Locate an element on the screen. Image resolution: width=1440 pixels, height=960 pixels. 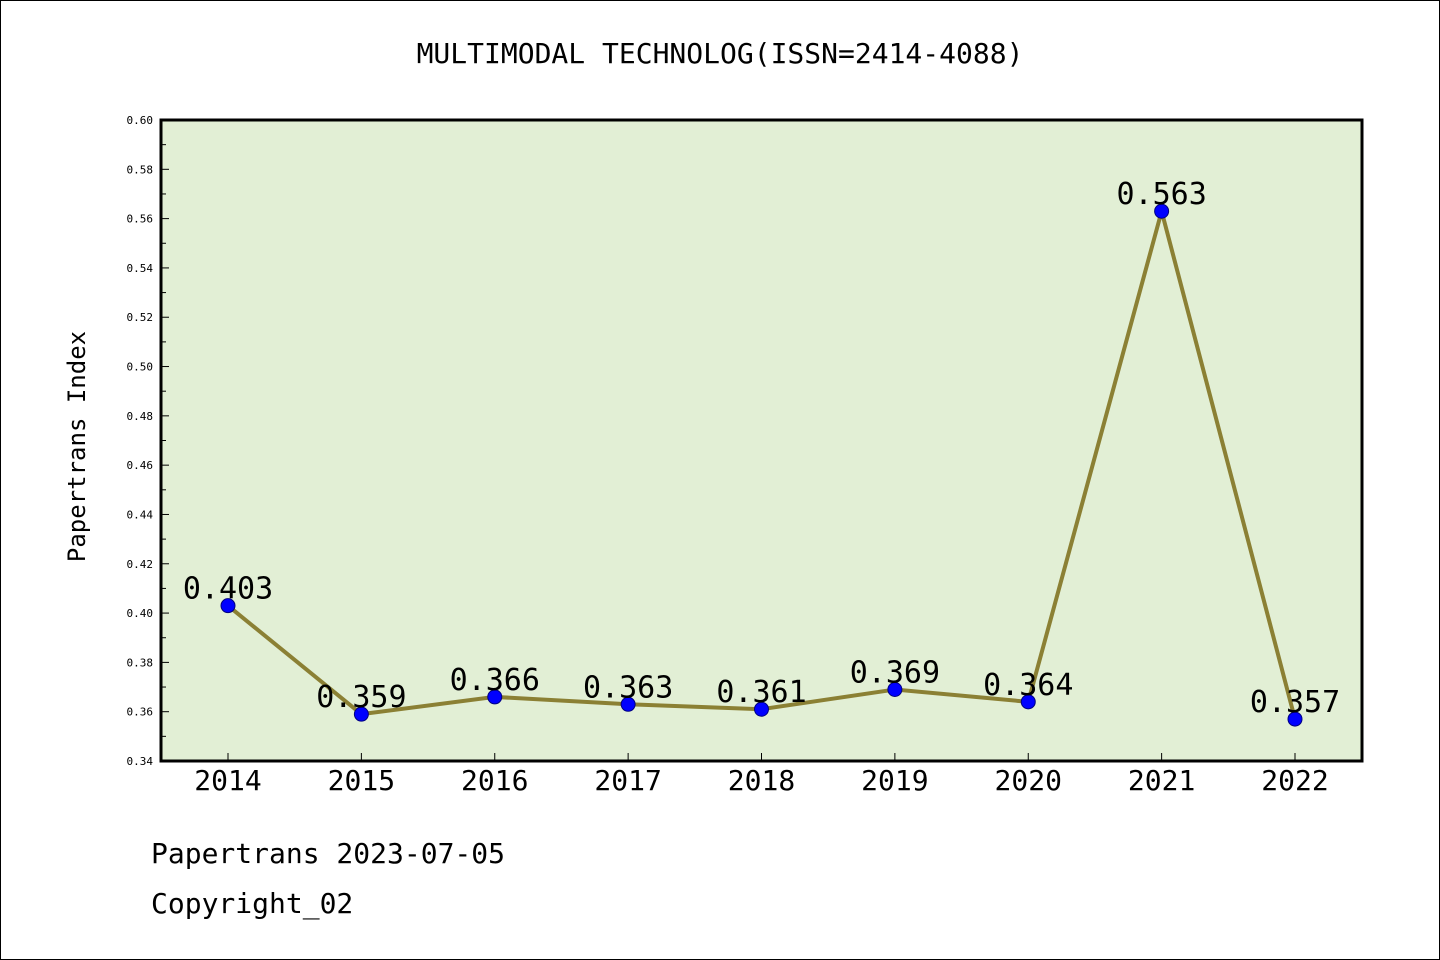
y-tick-label: 0.38 is located at coordinates (140, 662).